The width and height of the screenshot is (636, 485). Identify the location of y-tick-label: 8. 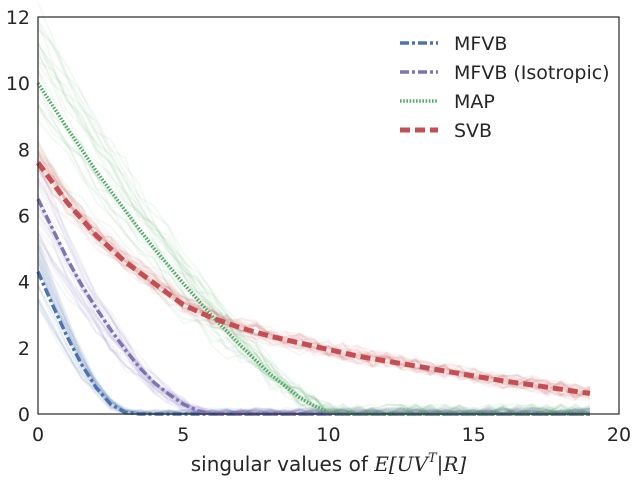
(24, 150).